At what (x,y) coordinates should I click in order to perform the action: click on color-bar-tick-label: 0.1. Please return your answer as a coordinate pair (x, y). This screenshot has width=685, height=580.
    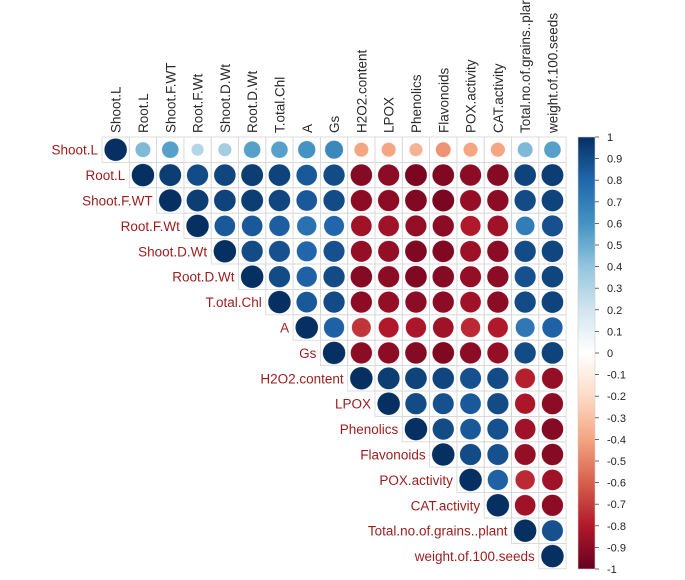
    Looking at the image, I should click on (614, 332).